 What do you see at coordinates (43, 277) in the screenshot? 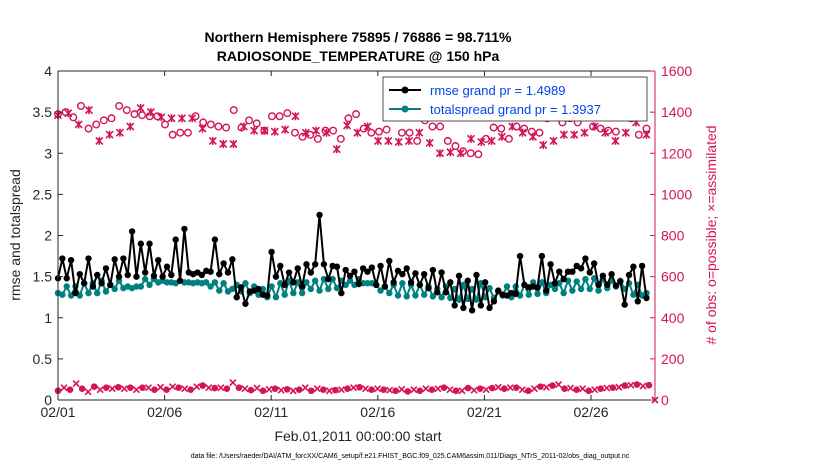
I see `y-left-tick-label: 1.5` at bounding box center [43, 277].